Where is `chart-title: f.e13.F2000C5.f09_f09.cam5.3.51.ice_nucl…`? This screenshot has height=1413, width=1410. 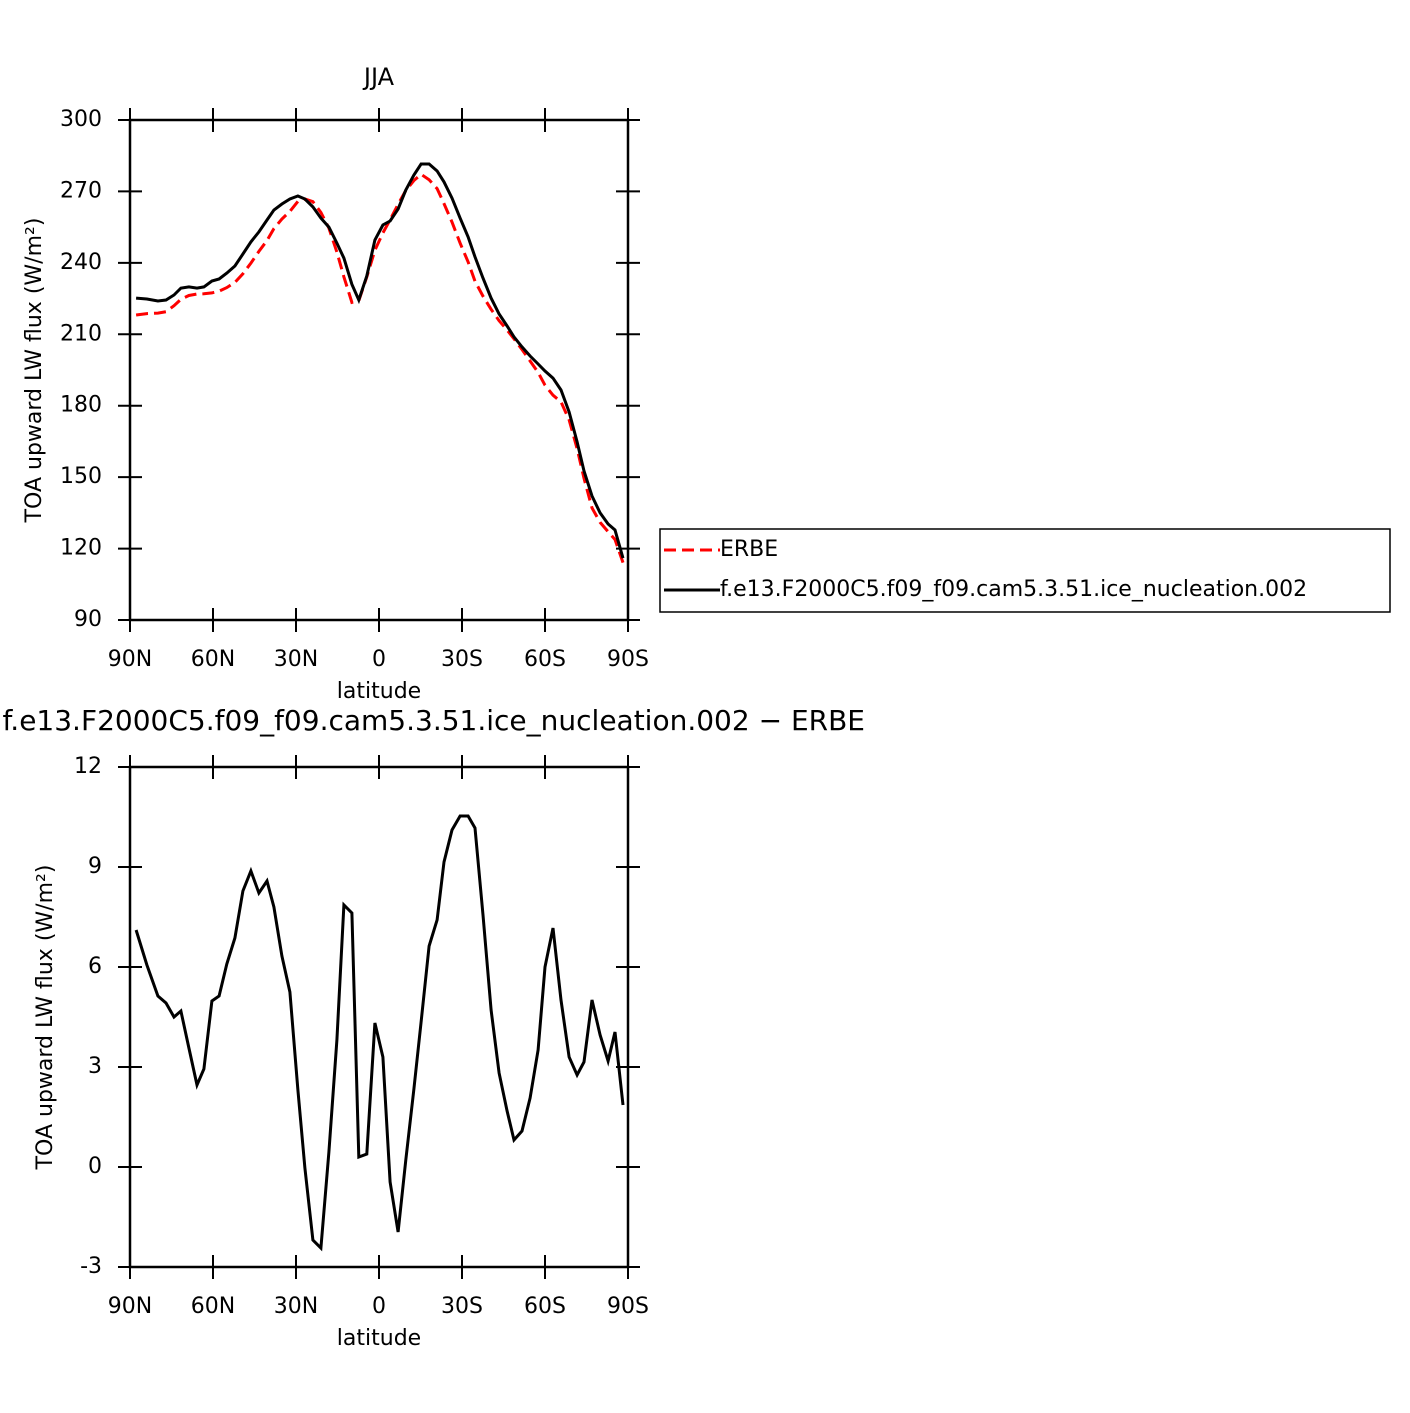
chart-title: f.e13.F2000C5.f09_f09.cam5.3.51.ice_nucl… is located at coordinates (433, 720).